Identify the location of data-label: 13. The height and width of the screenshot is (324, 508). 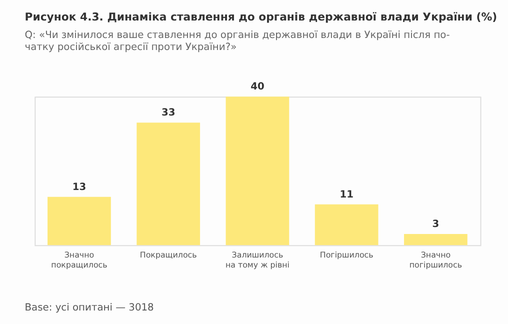
(79, 187).